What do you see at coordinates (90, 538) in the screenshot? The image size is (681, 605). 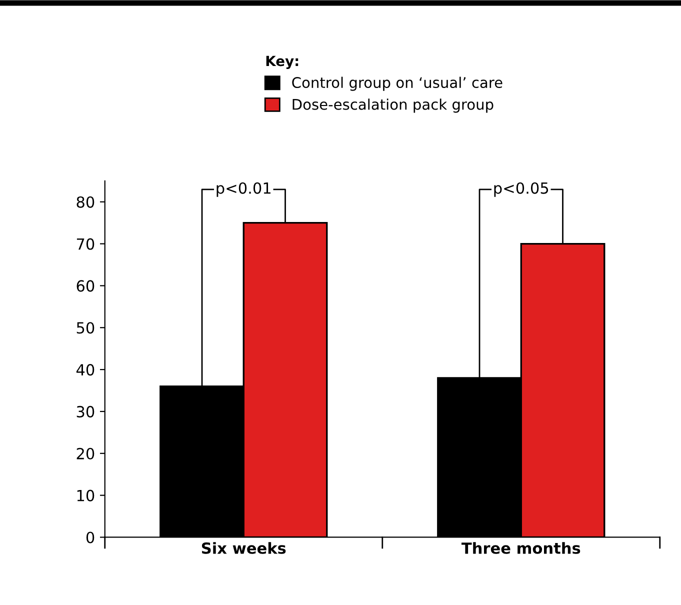 I see `y-tick-label: 0` at bounding box center [90, 538].